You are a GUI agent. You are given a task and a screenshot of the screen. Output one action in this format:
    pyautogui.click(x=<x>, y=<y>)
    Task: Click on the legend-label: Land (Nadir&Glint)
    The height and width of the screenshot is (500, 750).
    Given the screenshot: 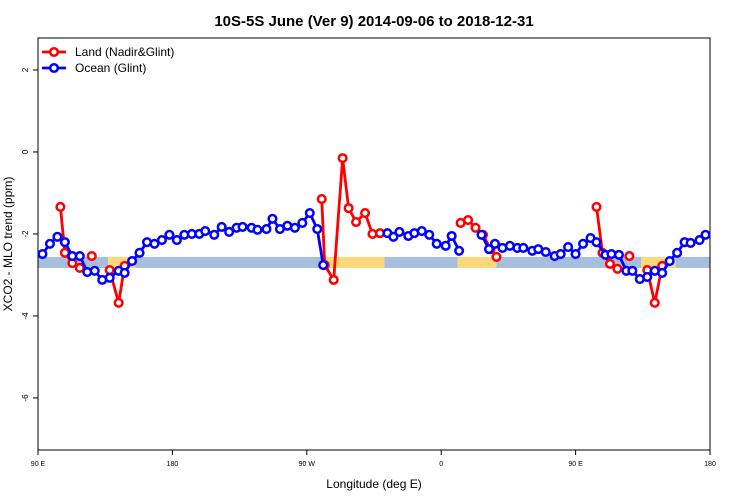 What is the action you would take?
    pyautogui.click(x=124, y=52)
    